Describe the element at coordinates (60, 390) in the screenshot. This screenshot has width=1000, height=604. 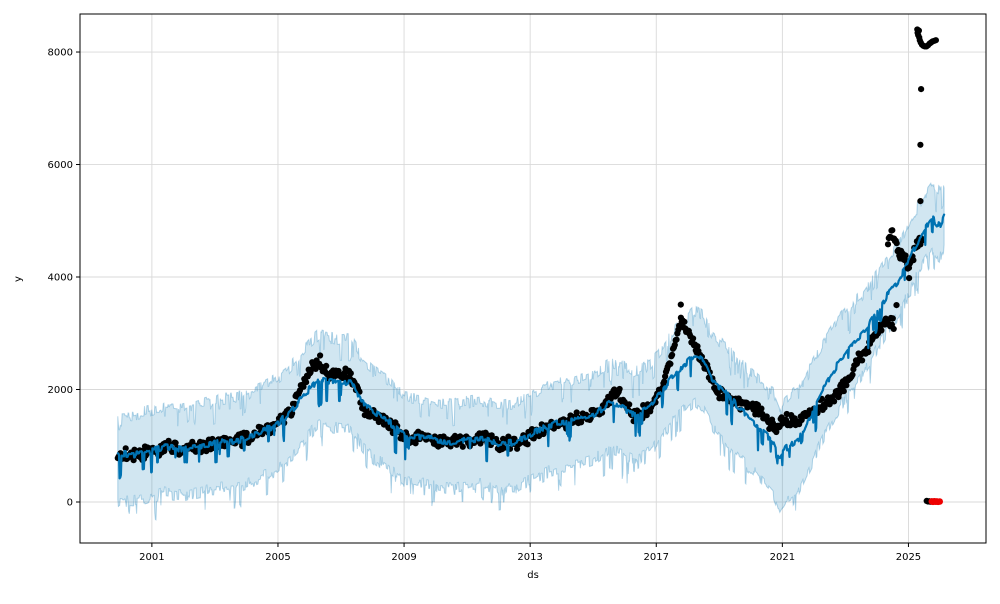
I see `y-tick-label: 2000` at that location.